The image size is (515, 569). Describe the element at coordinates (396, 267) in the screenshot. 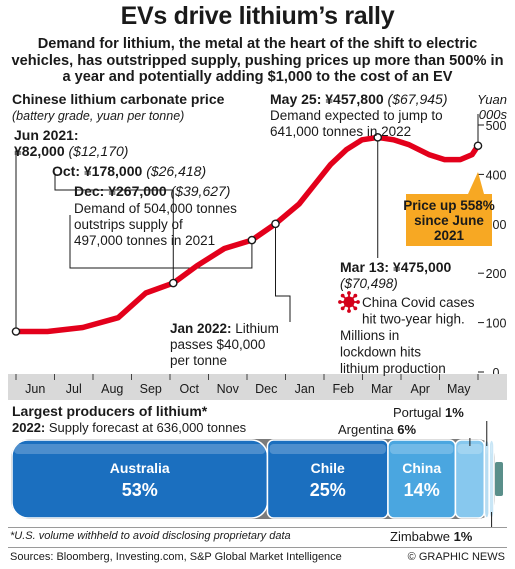

I see `annotation-mar: Mar 13: ¥475,000` at that location.